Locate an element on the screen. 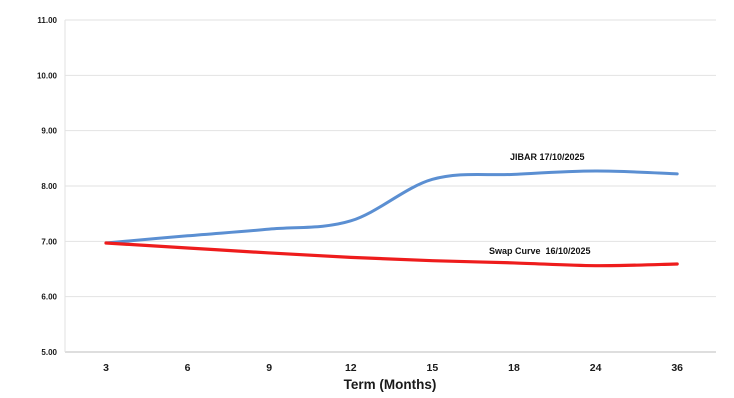 The height and width of the screenshot is (398, 734). x-tick-label: 9 is located at coordinates (269, 368).